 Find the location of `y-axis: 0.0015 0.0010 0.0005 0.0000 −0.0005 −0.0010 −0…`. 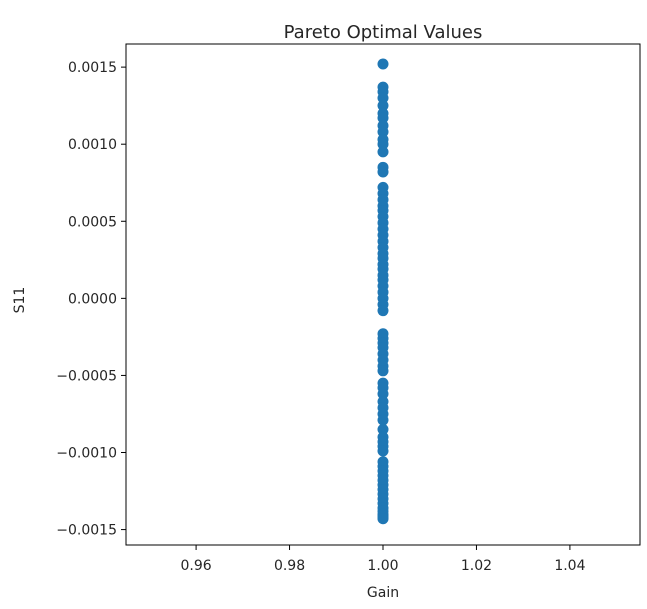

y-axis: 0.0015 0.0010 0.0005 0.0000 −0.0005 −0.0010 −0… is located at coordinates (91, 299).